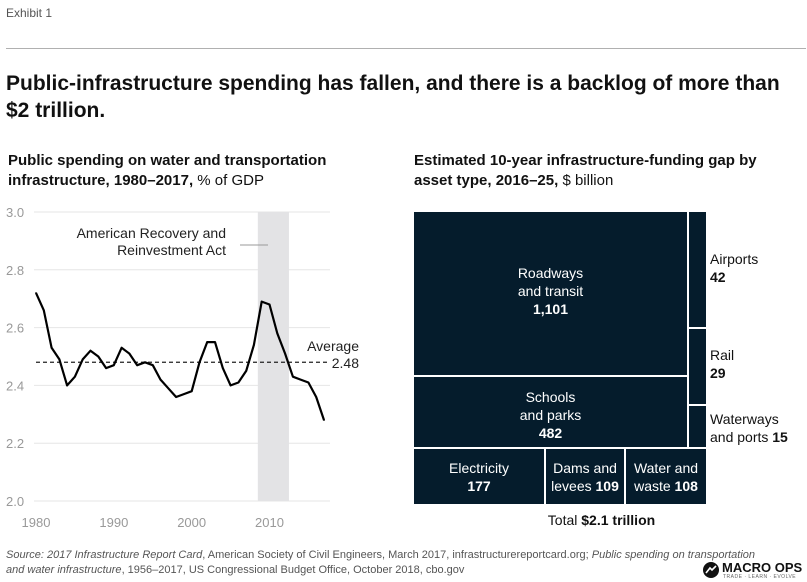 Image resolution: width=807 pixels, height=582 pixels. I want to click on y-tick-label: 2.4, so click(15, 385).